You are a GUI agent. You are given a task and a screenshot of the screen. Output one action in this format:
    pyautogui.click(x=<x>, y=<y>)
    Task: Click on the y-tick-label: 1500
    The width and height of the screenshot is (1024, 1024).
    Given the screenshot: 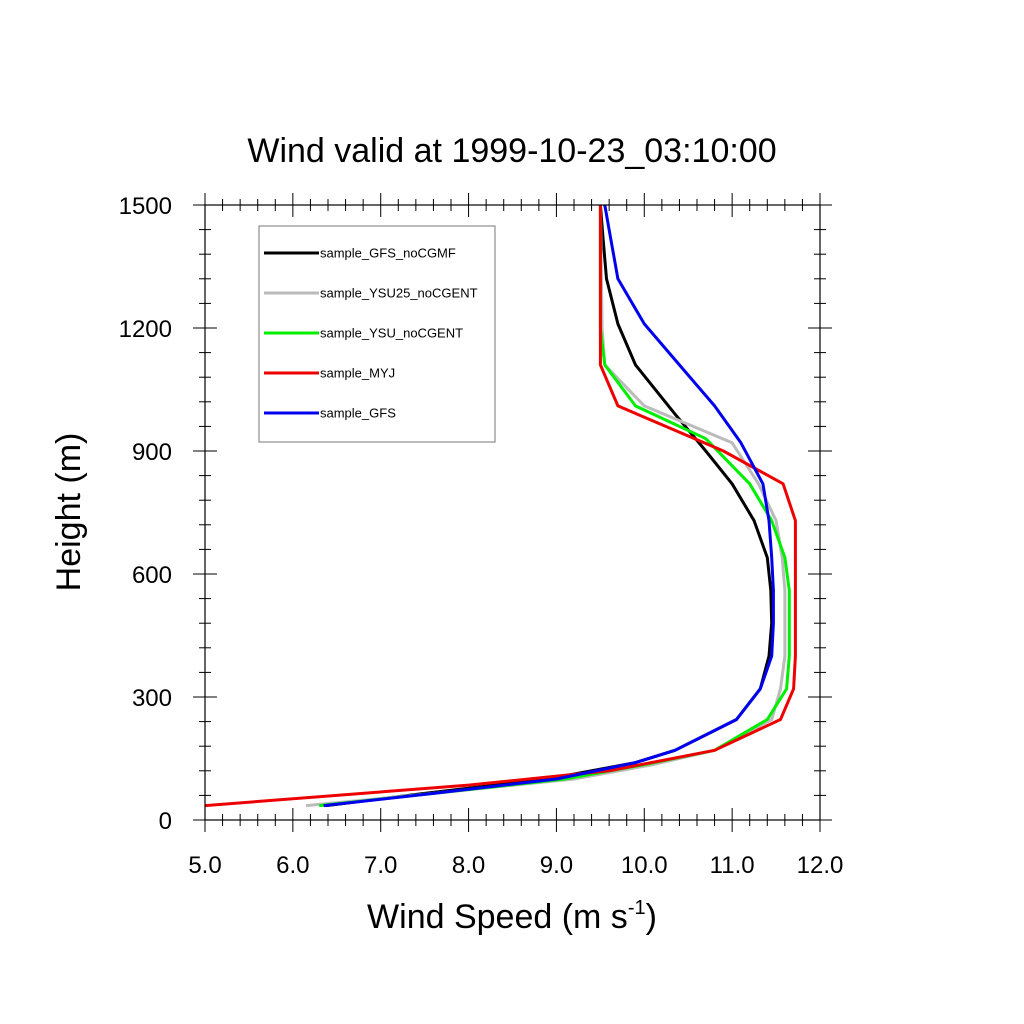 What is the action you would take?
    pyautogui.click(x=145, y=206)
    